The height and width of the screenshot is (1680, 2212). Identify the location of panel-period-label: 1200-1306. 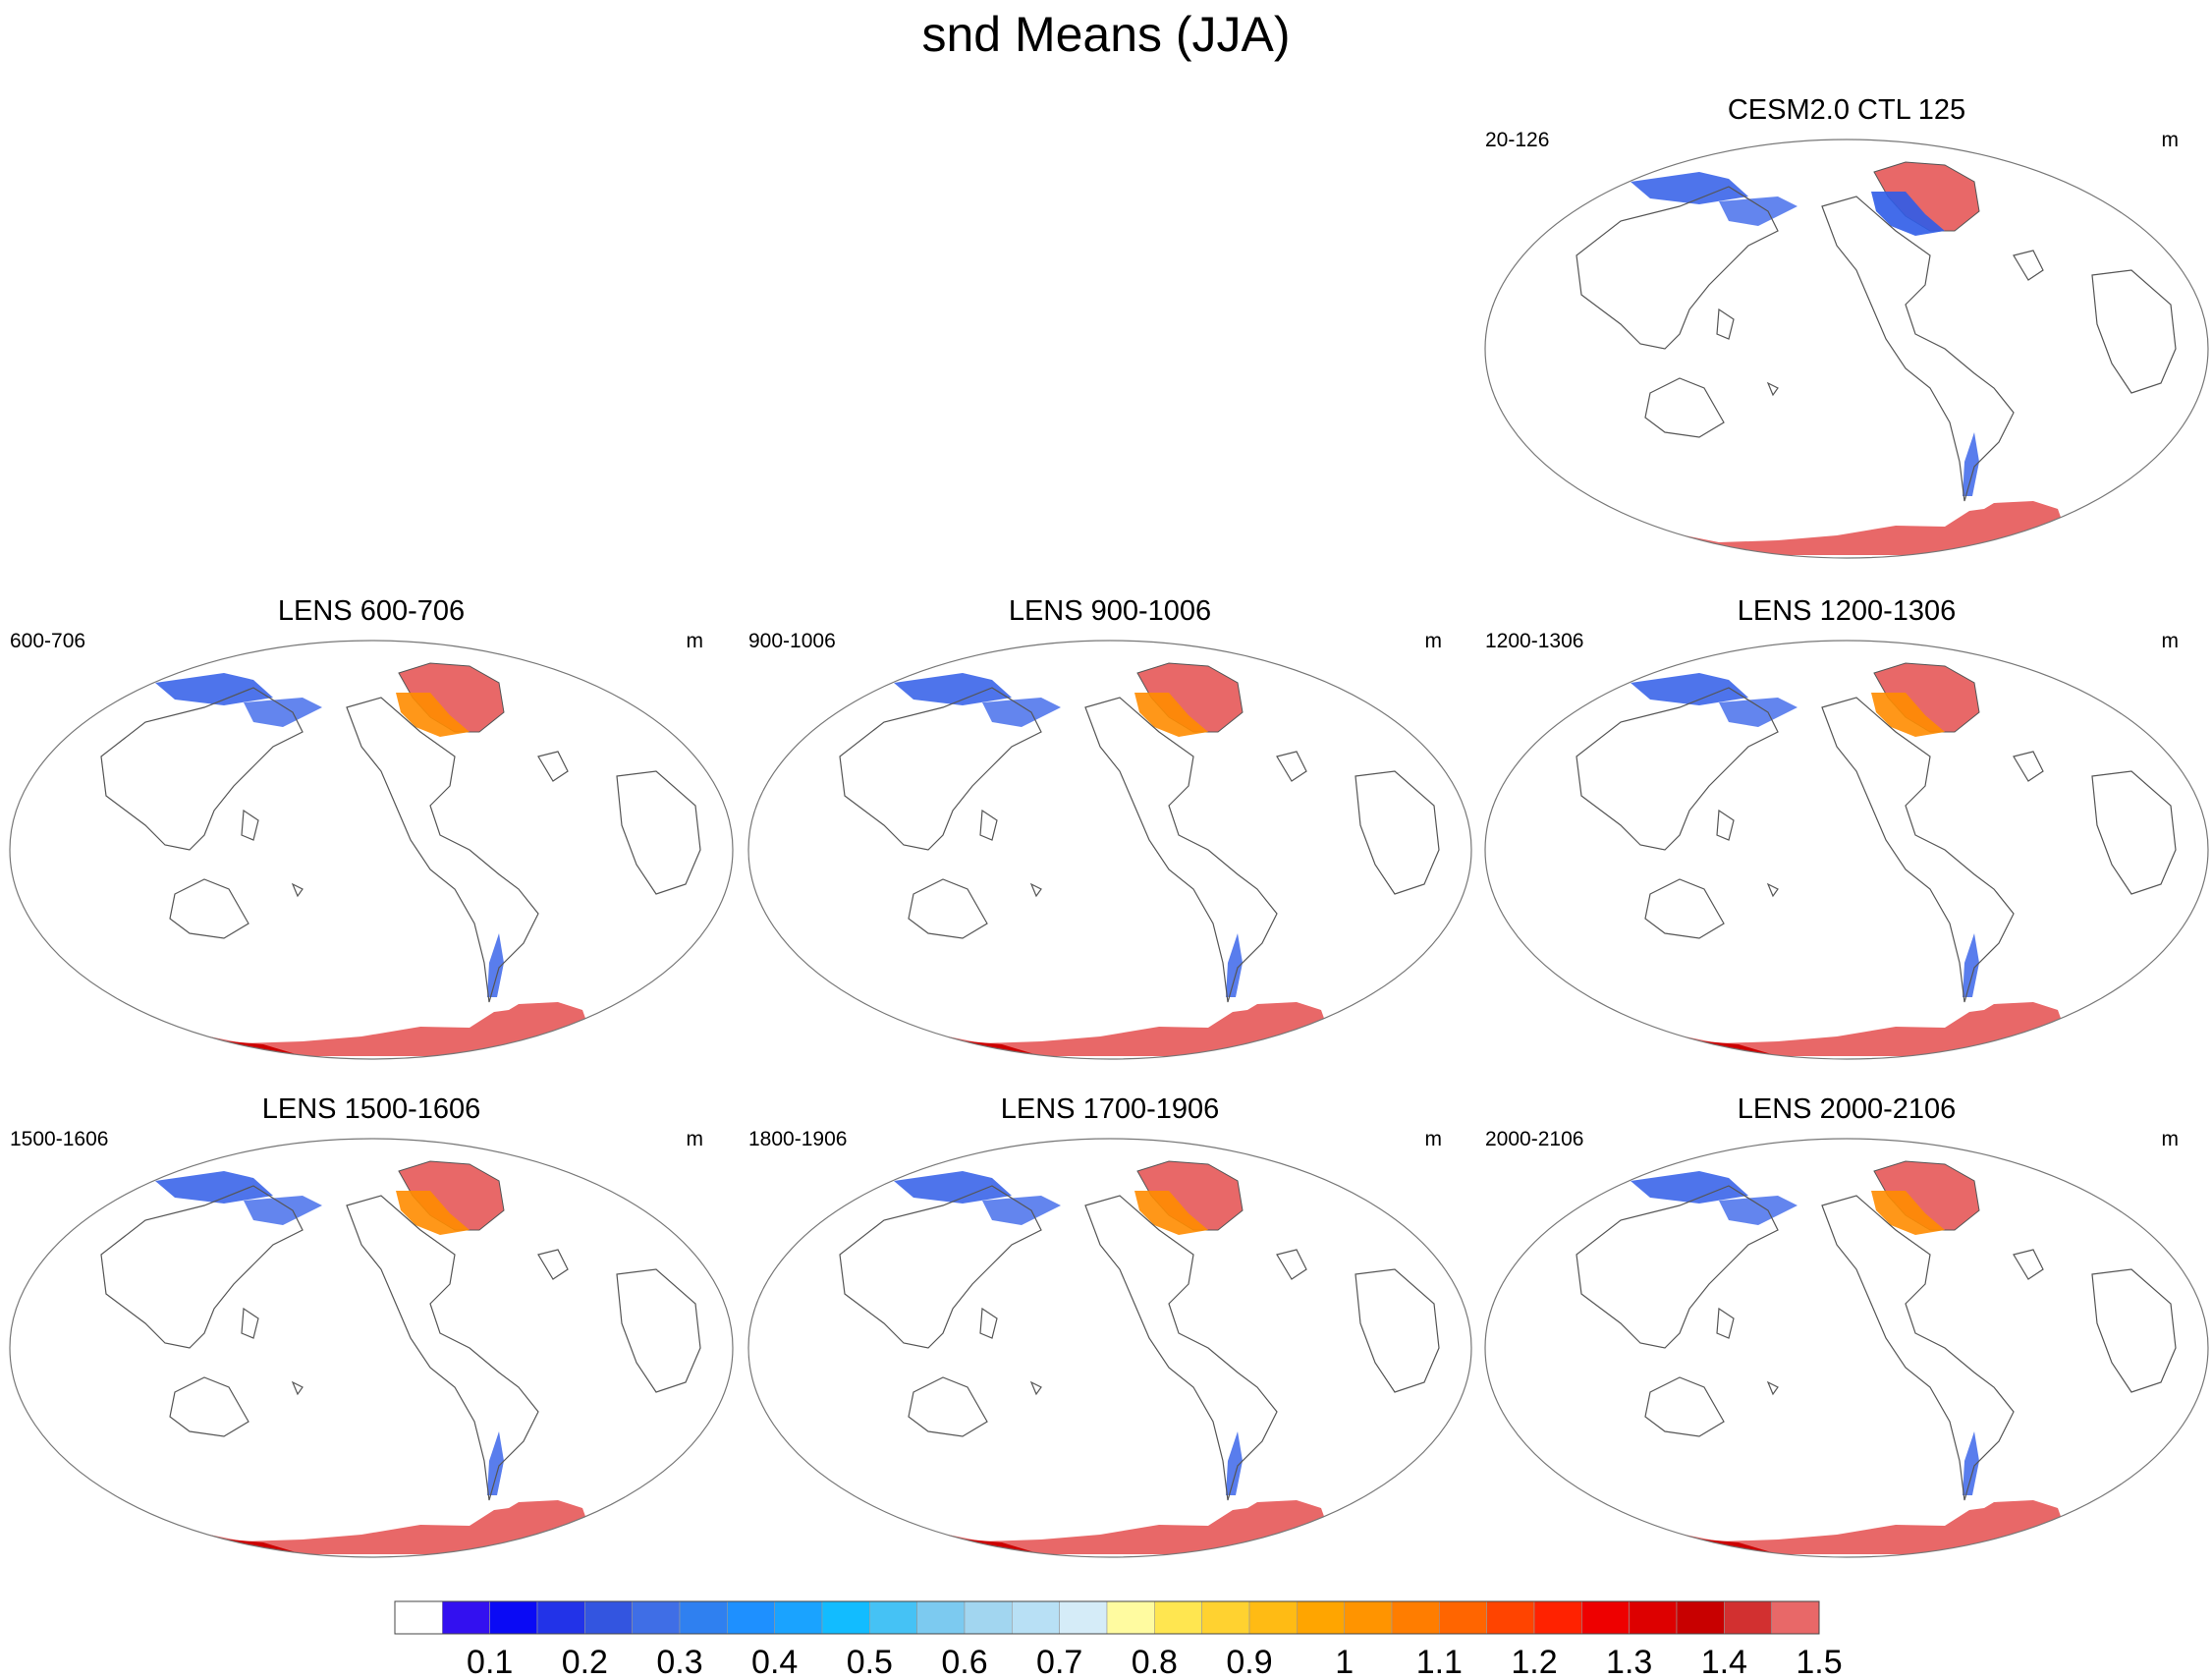
(1534, 641).